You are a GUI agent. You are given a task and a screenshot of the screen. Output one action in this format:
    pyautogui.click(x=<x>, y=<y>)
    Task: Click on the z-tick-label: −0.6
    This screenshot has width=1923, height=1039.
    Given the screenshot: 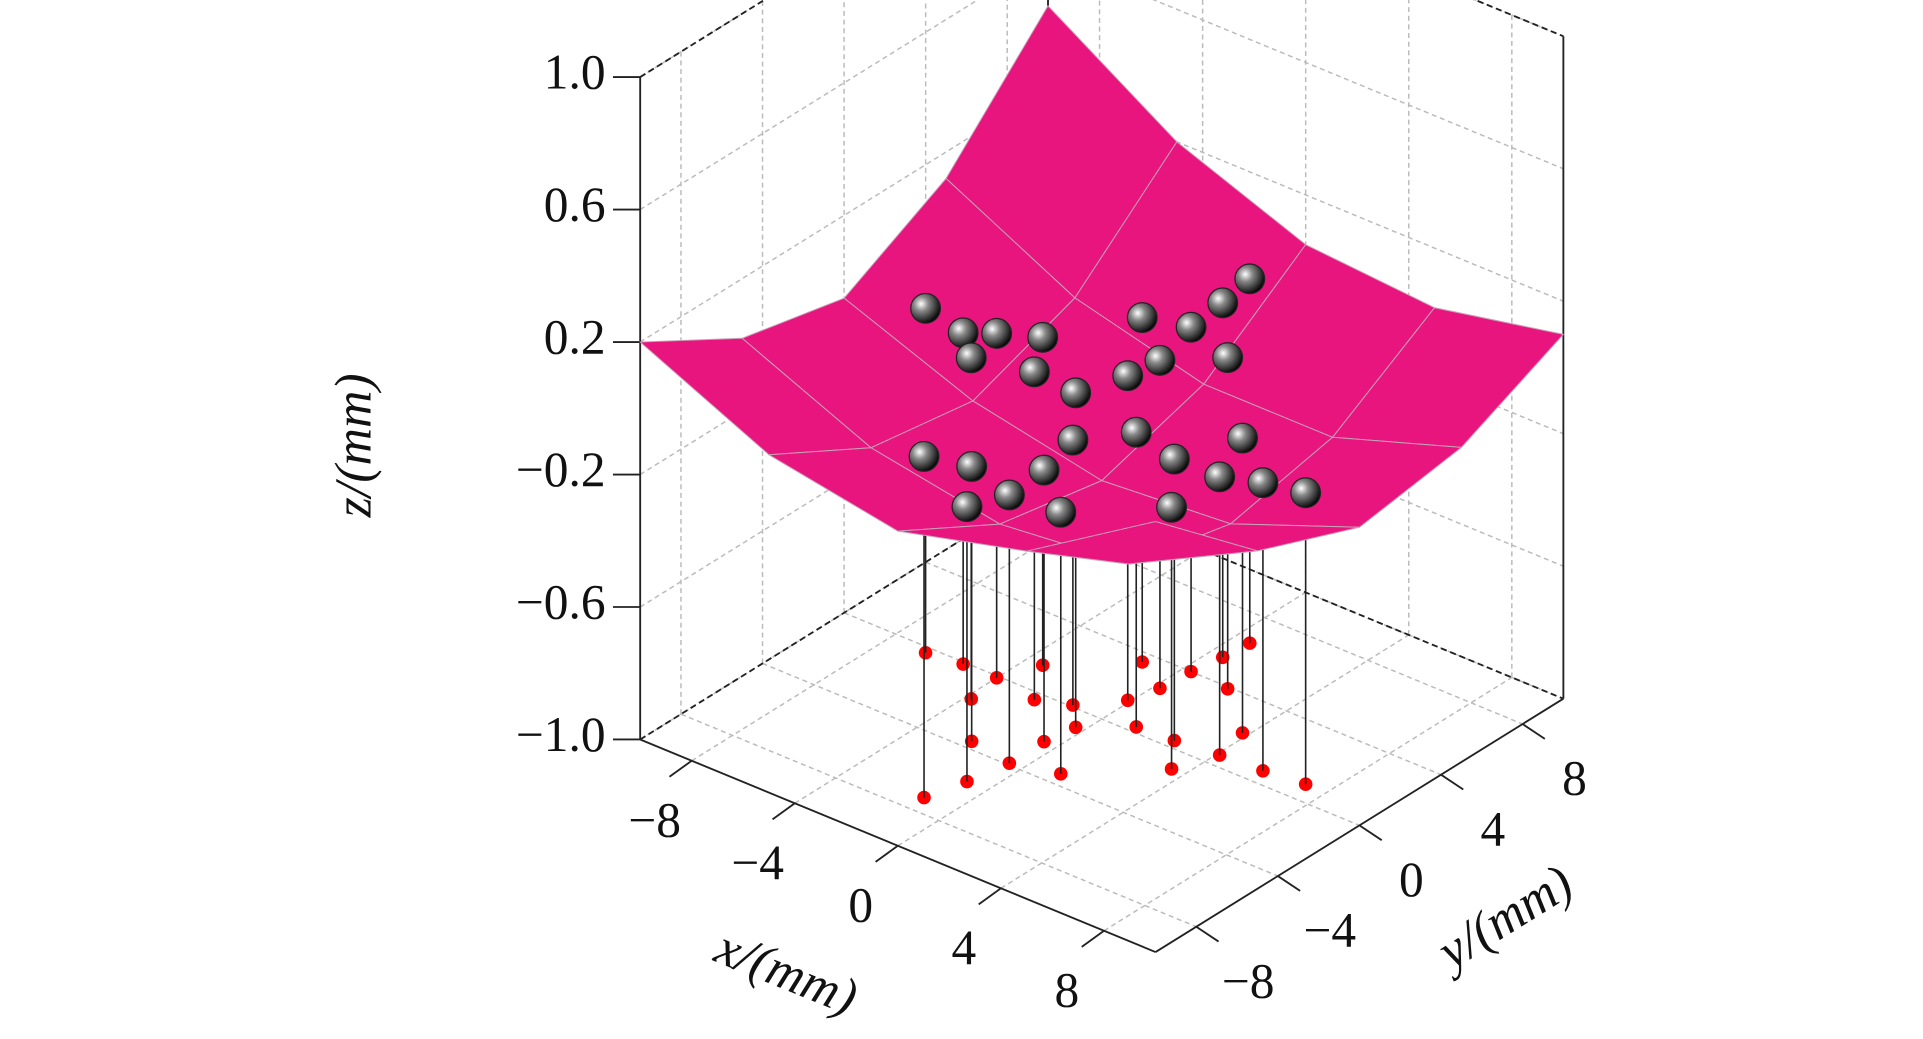 What is the action you would take?
    pyautogui.click(x=561, y=601)
    